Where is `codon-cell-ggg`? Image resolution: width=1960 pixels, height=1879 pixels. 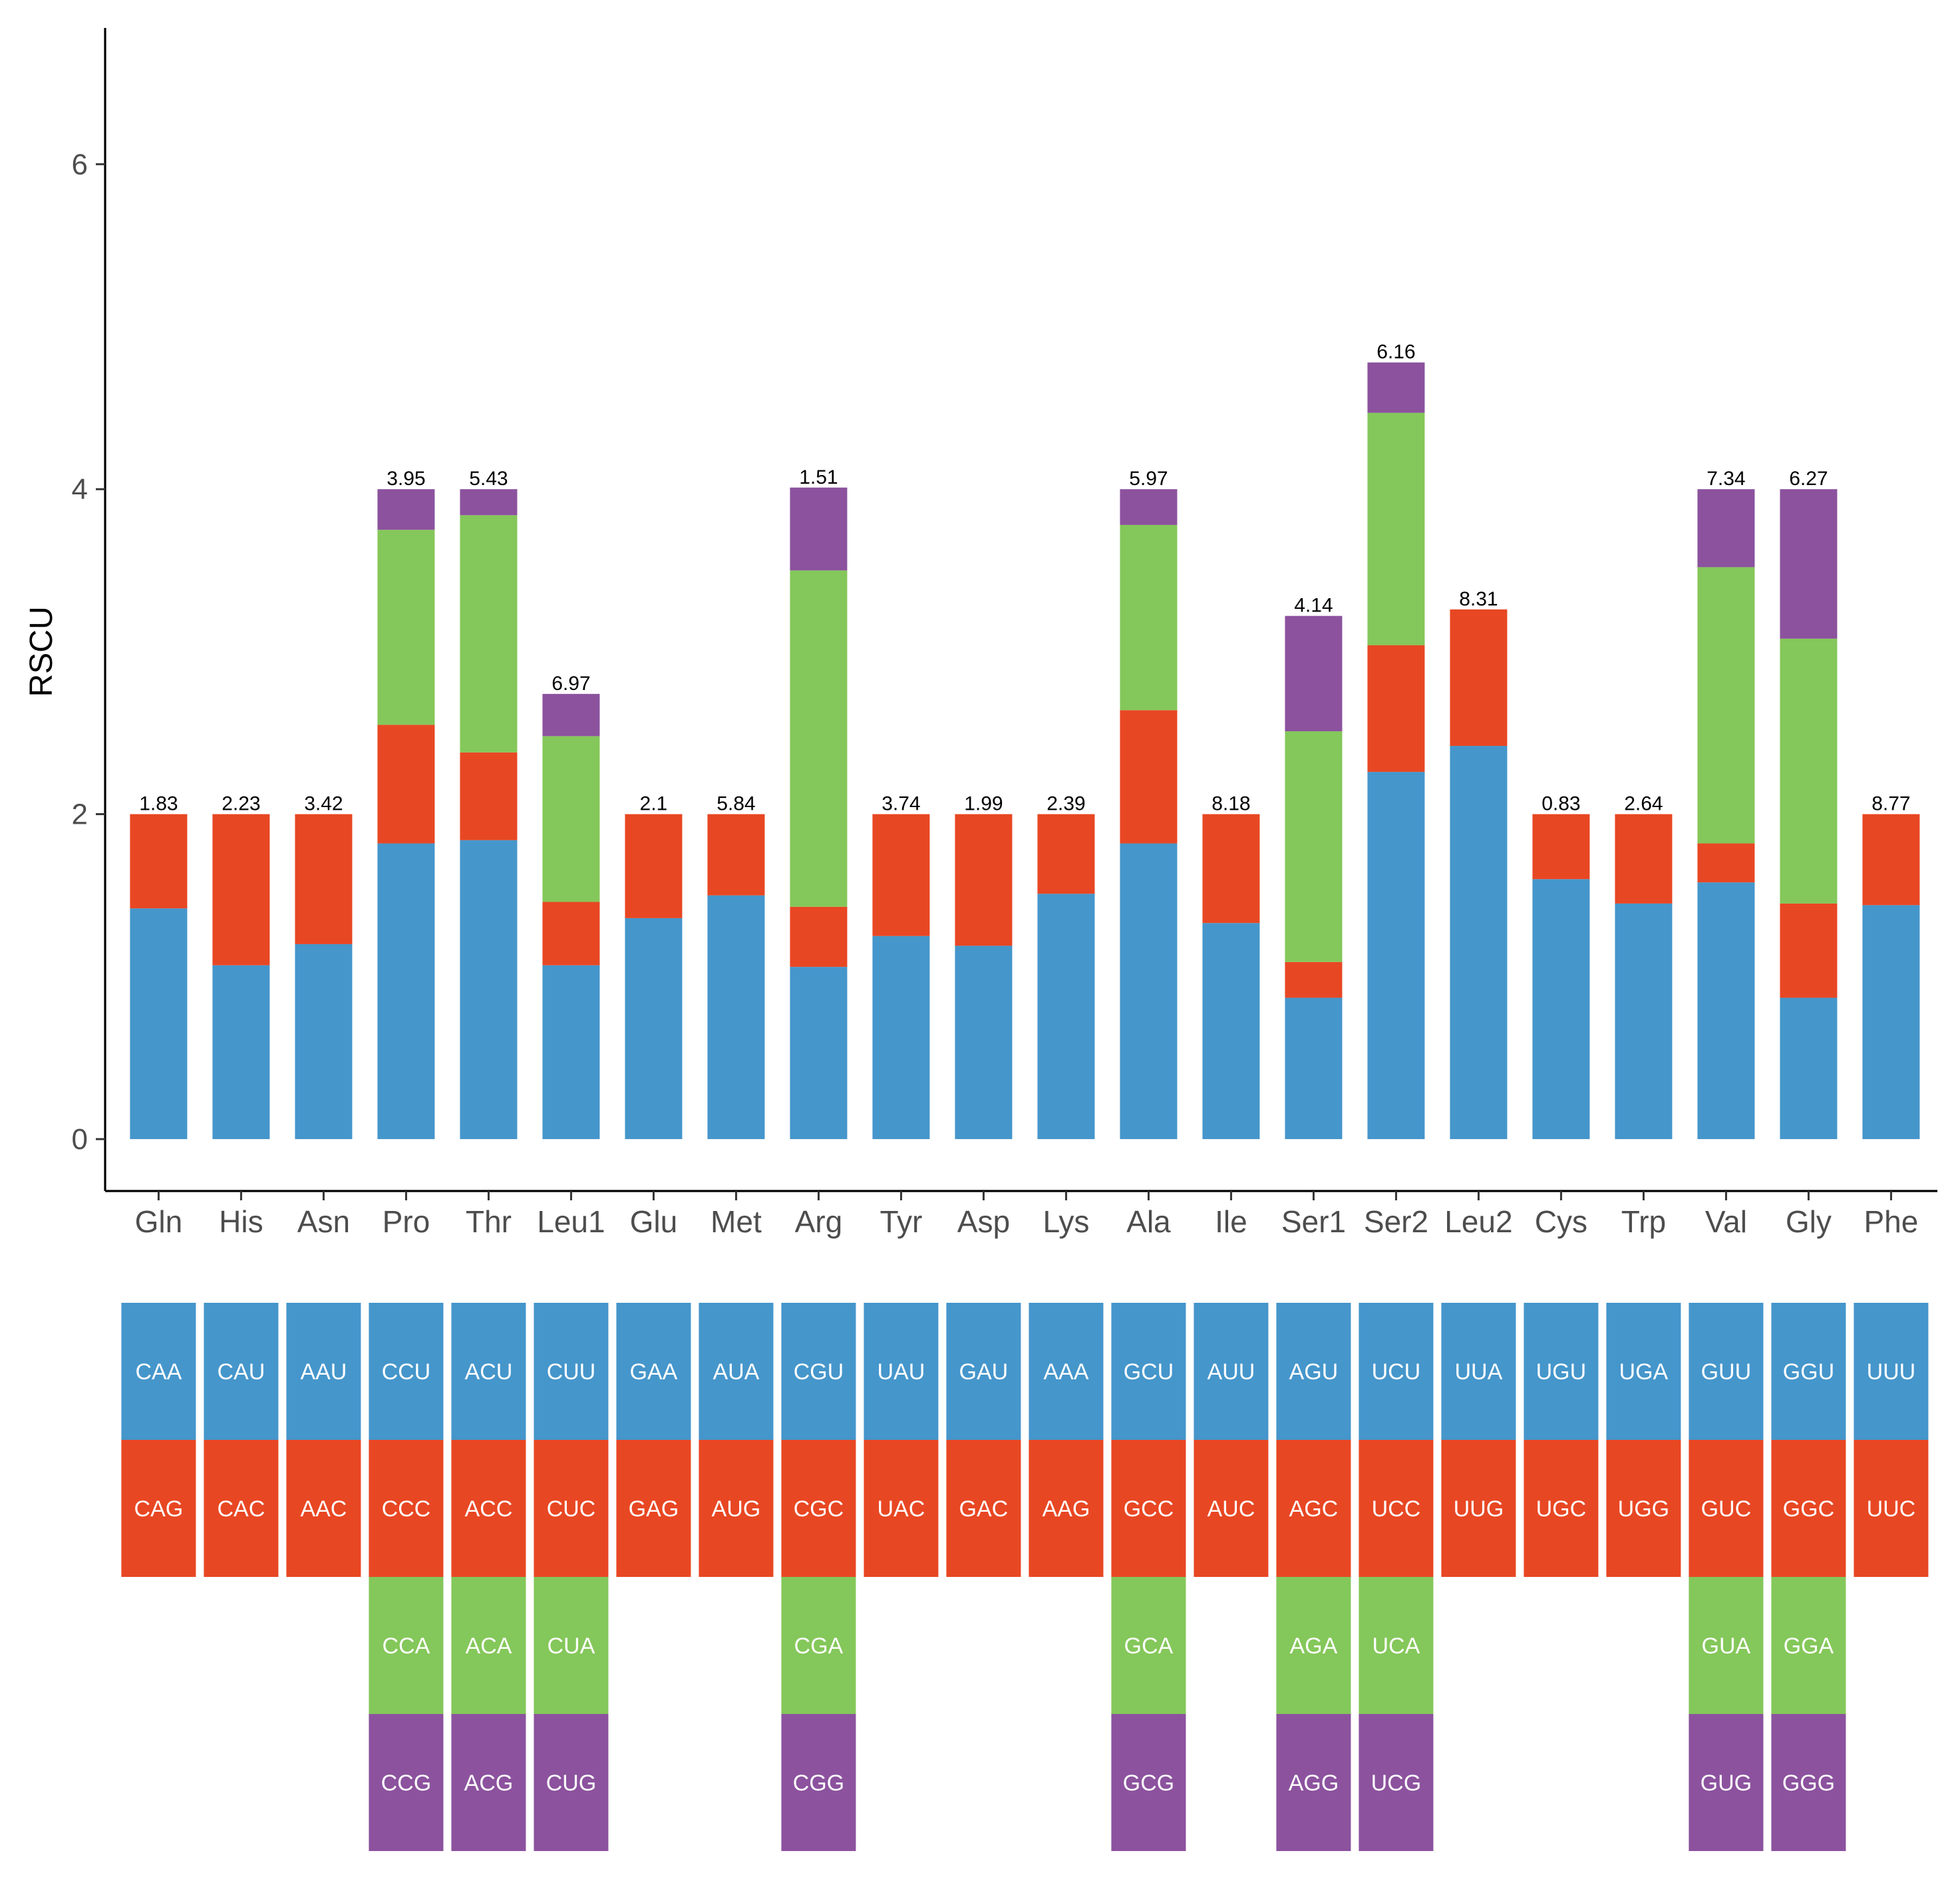
codon-cell-ggg is located at coordinates (1808, 1782).